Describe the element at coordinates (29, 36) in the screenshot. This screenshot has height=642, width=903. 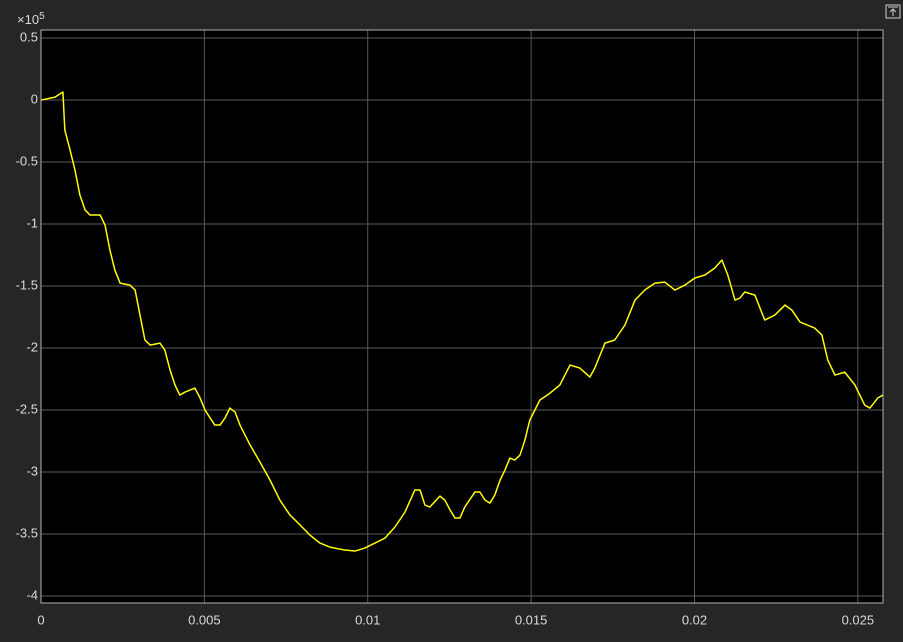
I see `y-tick-label: 0.5` at that location.